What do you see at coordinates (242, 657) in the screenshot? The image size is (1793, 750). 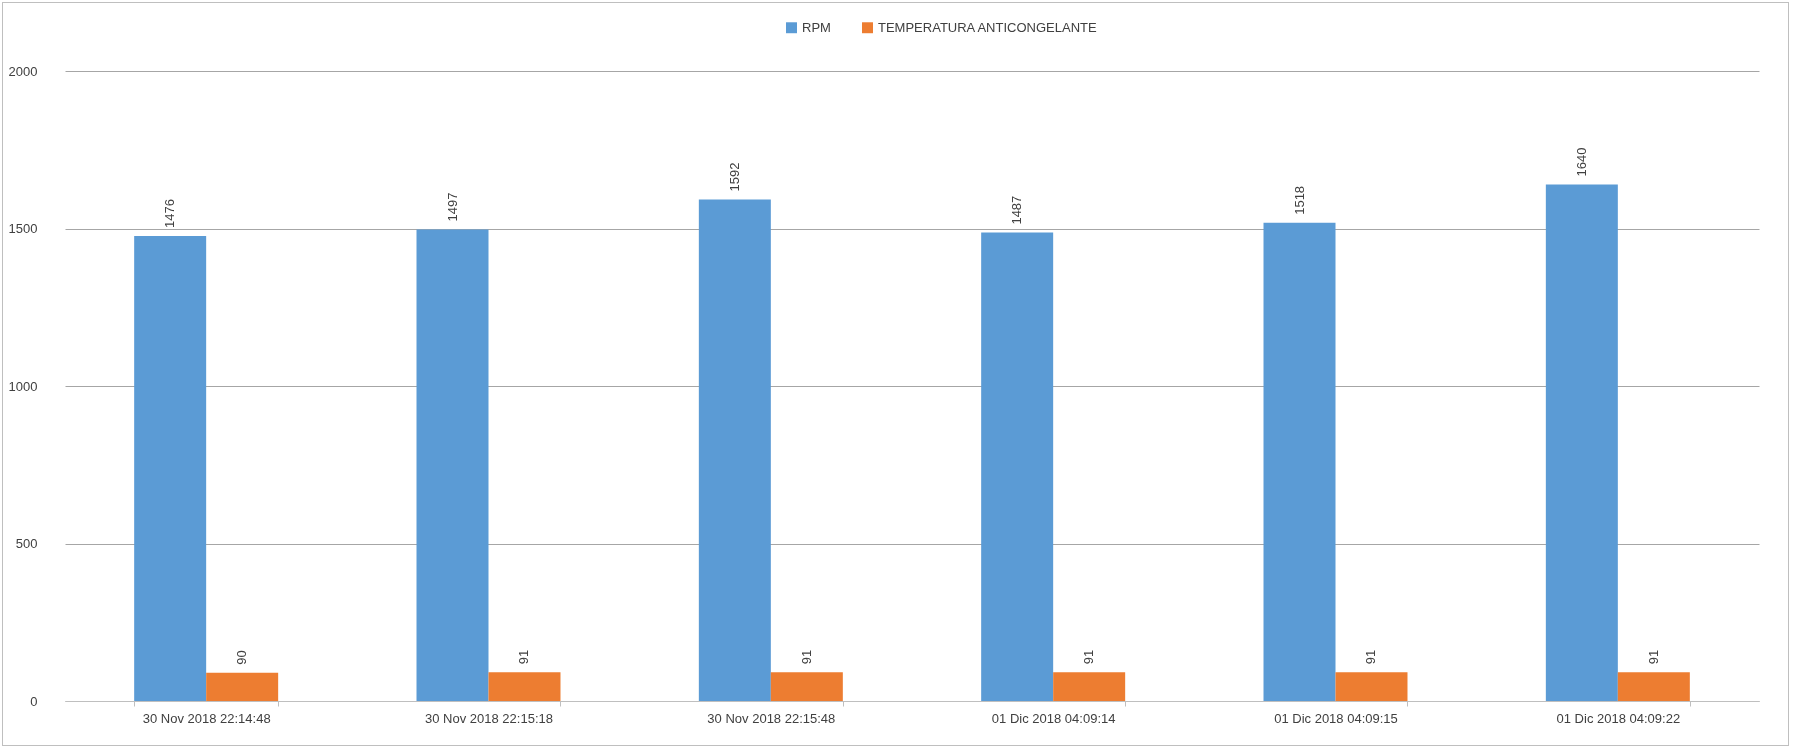 I see `data-label: 90` at bounding box center [242, 657].